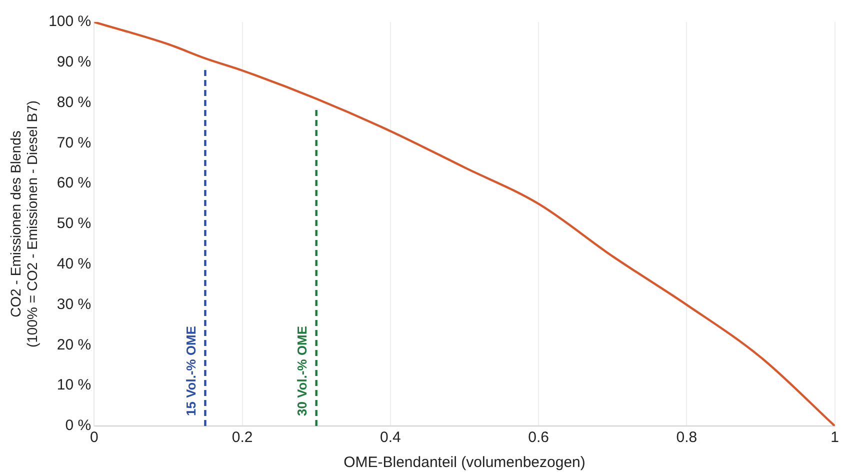 The width and height of the screenshot is (842, 476). What do you see at coordinates (190, 371) in the screenshot?
I see `ref-line-label: 15 Vol.-% OME` at bounding box center [190, 371].